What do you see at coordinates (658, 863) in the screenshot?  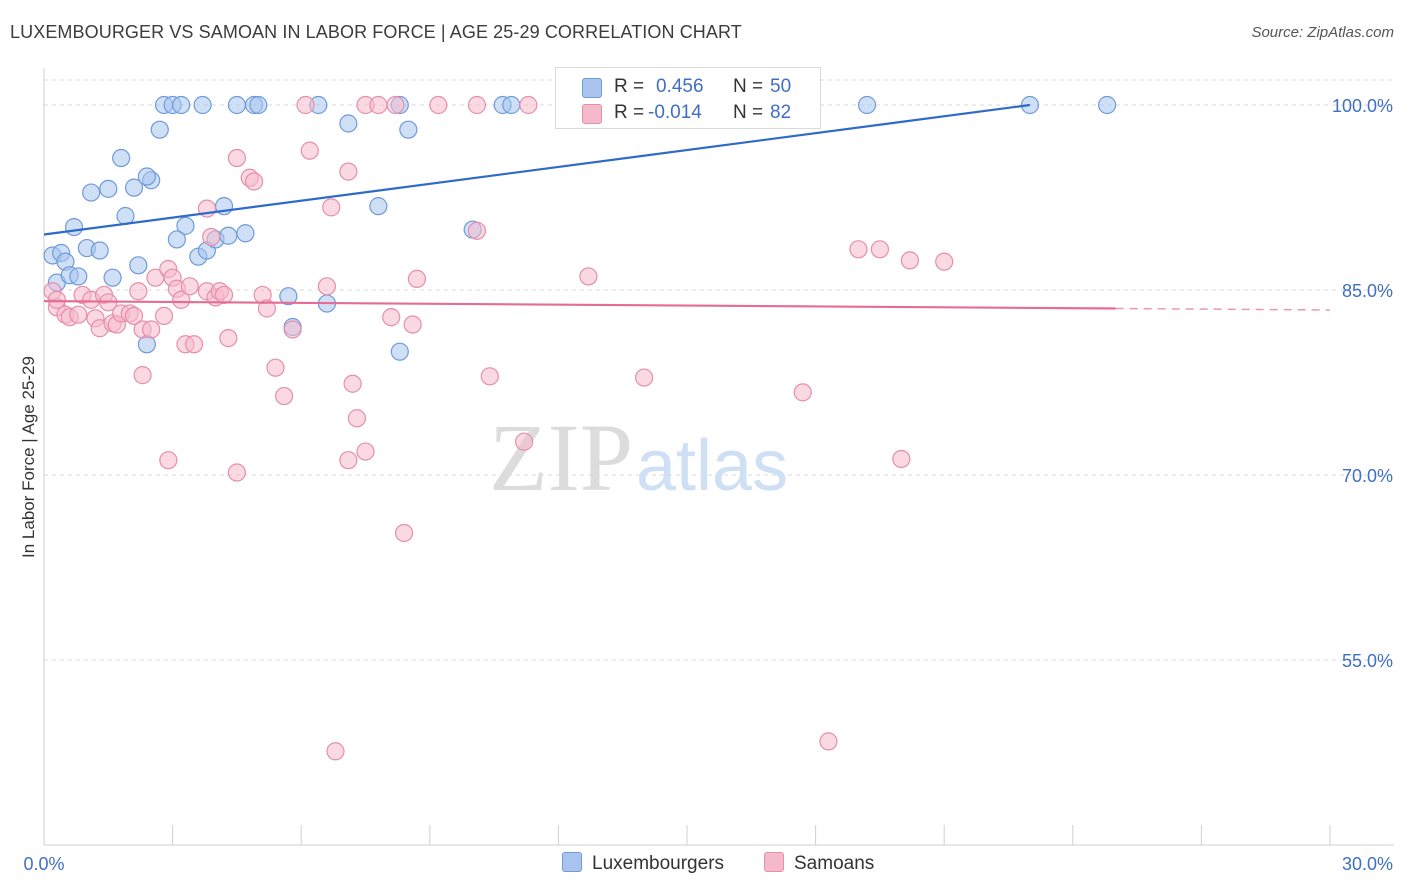 I see `legend-label: Luxembourgers` at bounding box center [658, 863].